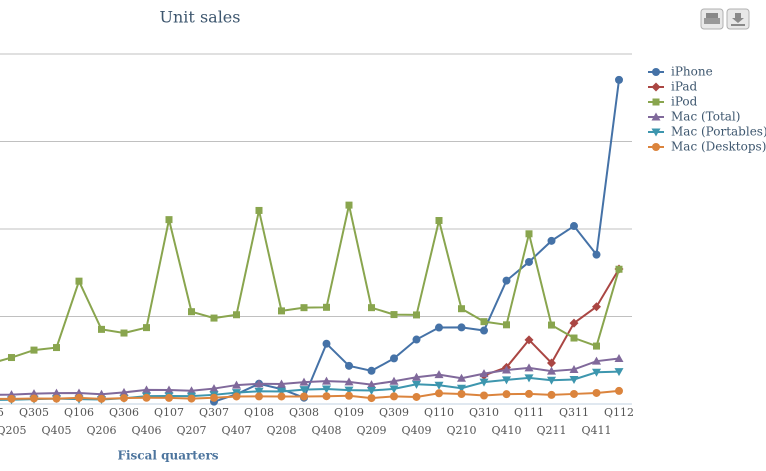 The image size is (766, 471). What do you see at coordinates (712, 19) in the screenshot?
I see `print-button` at bounding box center [712, 19].